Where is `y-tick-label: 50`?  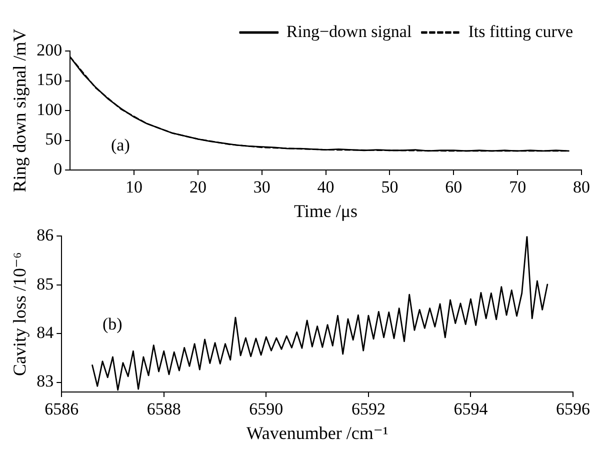 y-tick-label: 50 is located at coordinates (53, 139).